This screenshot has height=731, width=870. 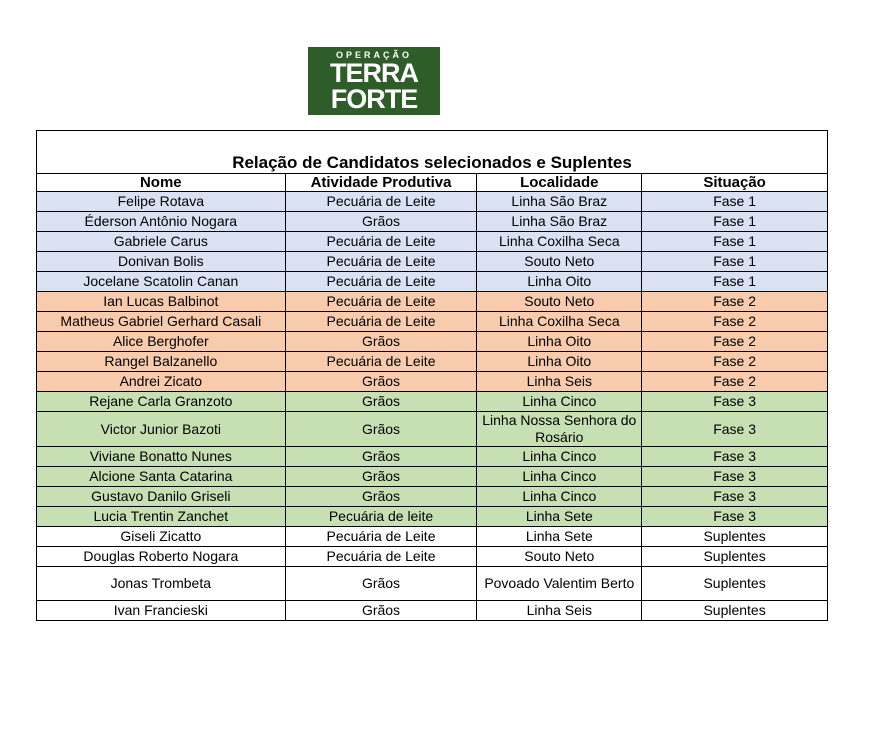 I want to click on table-cell: Éderson Antônio Nogara, so click(x=161, y=221).